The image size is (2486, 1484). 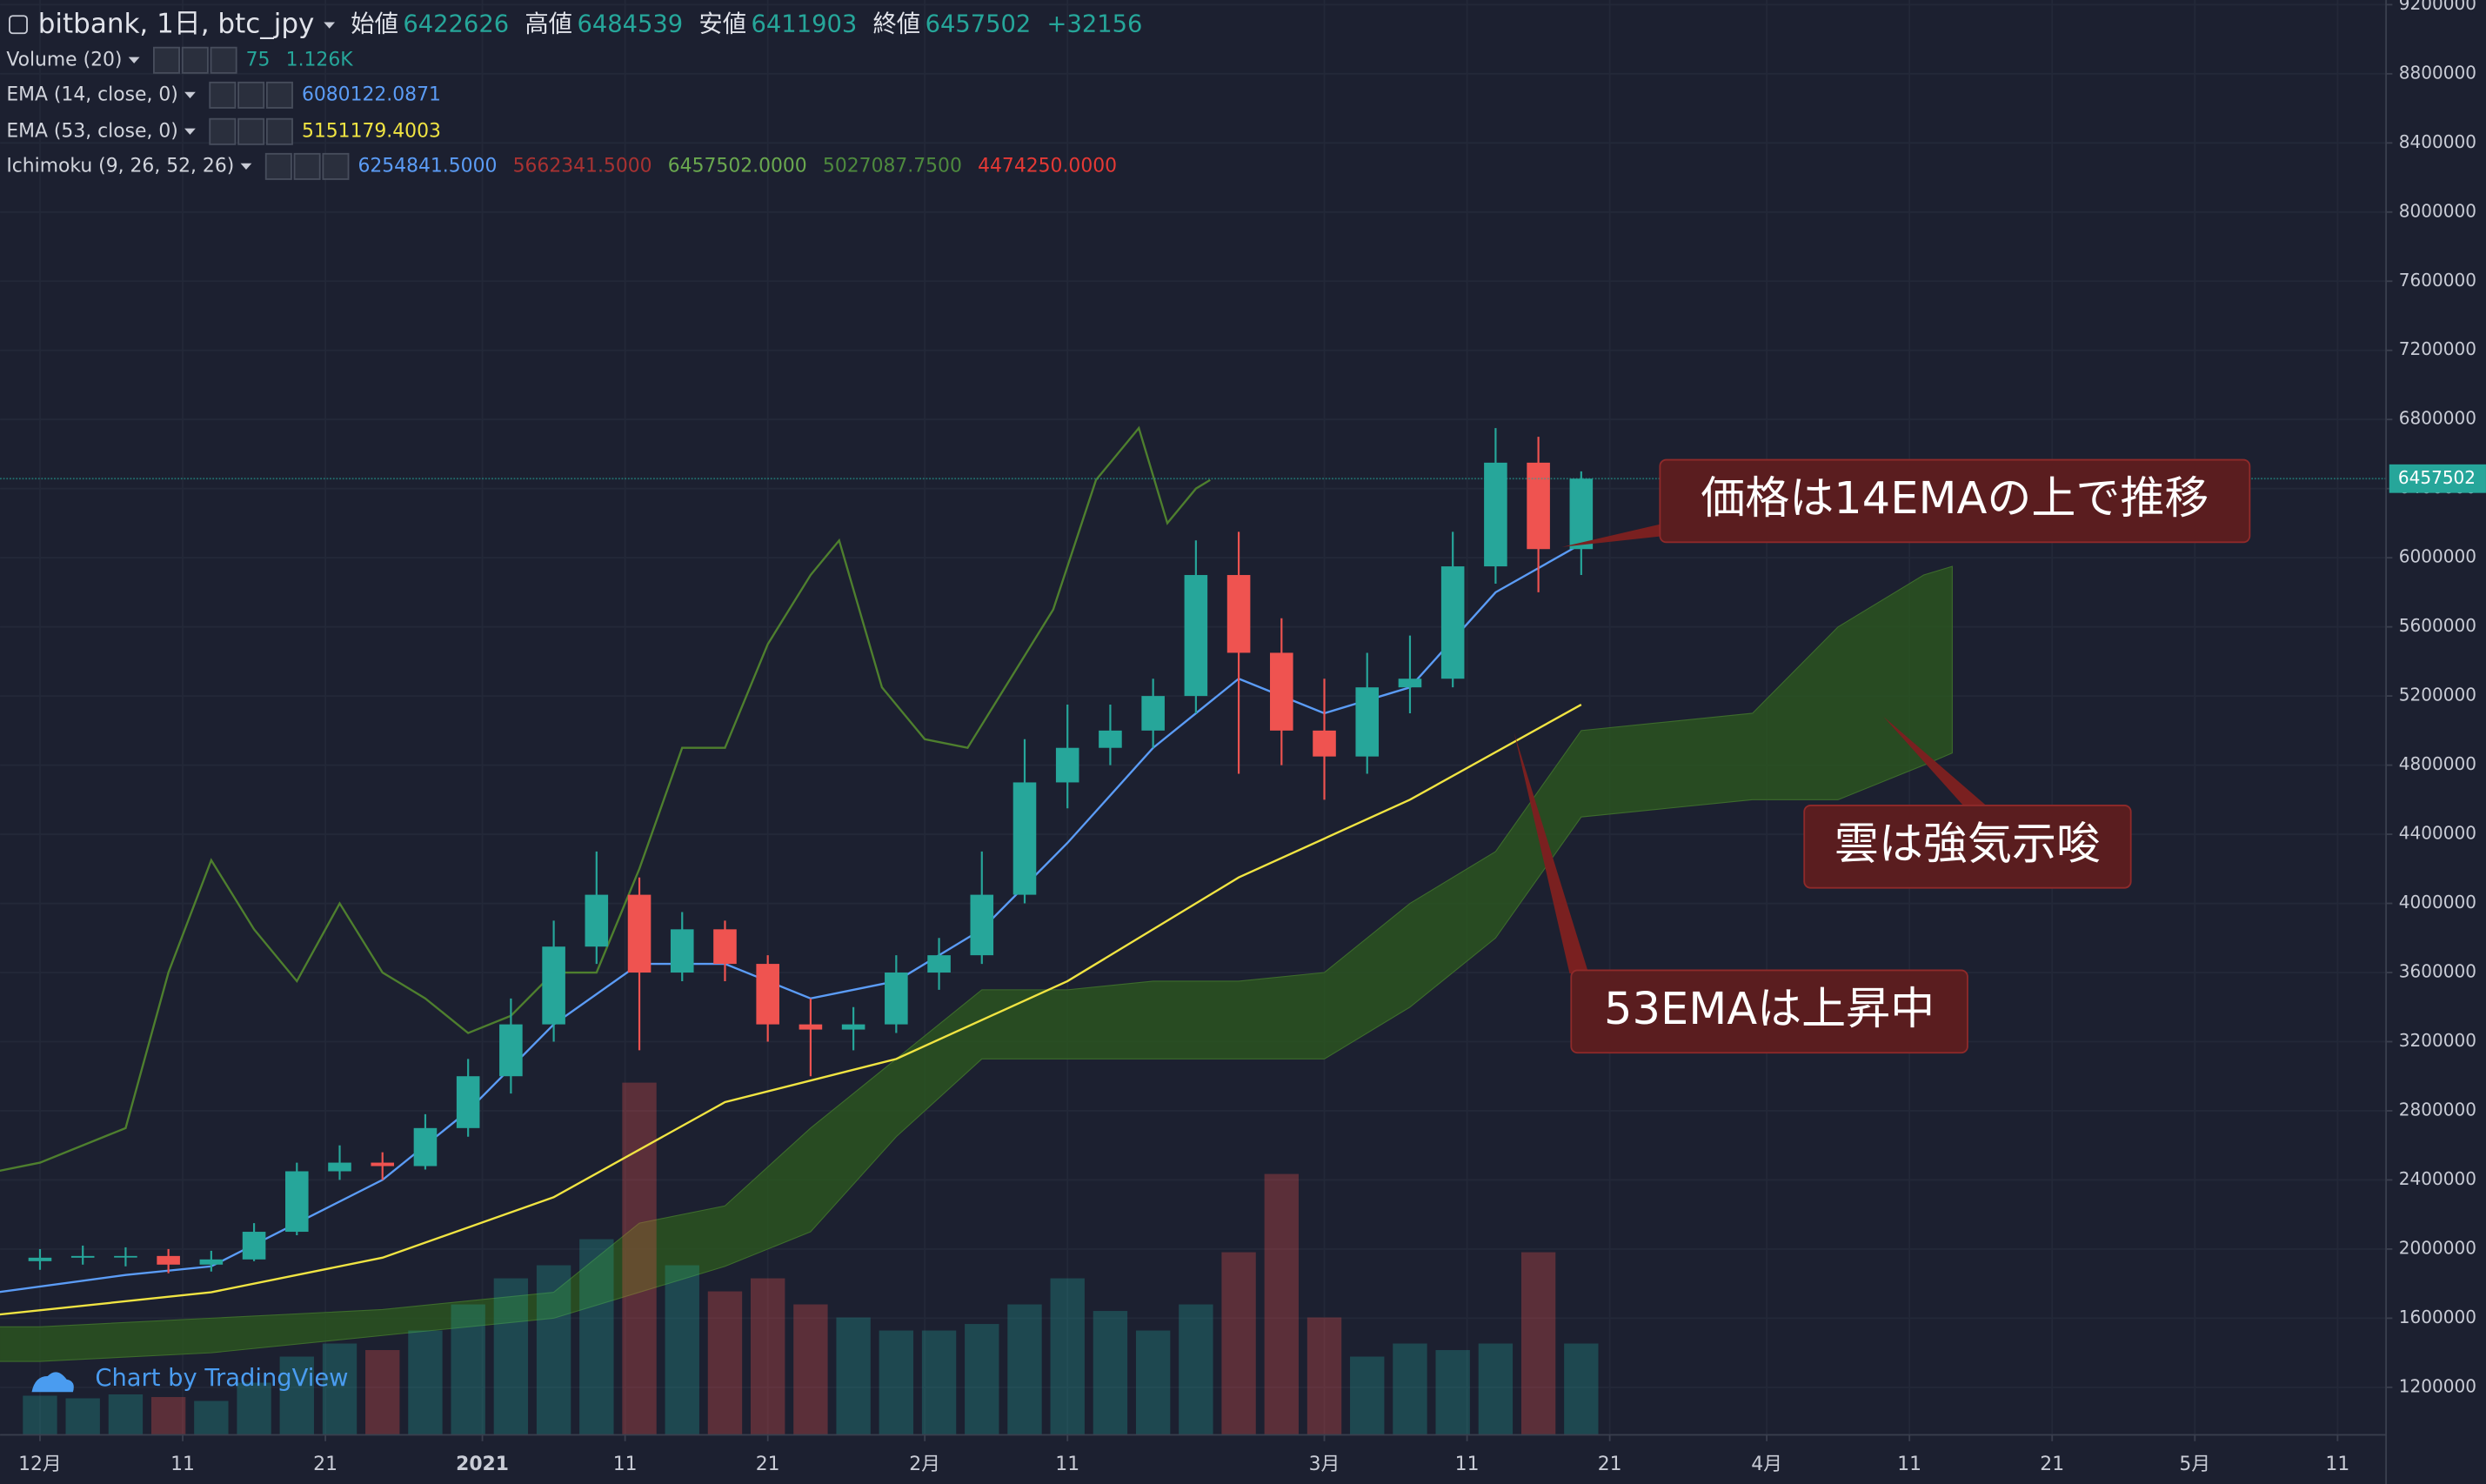 What do you see at coordinates (2437, 1248) in the screenshot?
I see `y-tick-label: 2000000` at bounding box center [2437, 1248].